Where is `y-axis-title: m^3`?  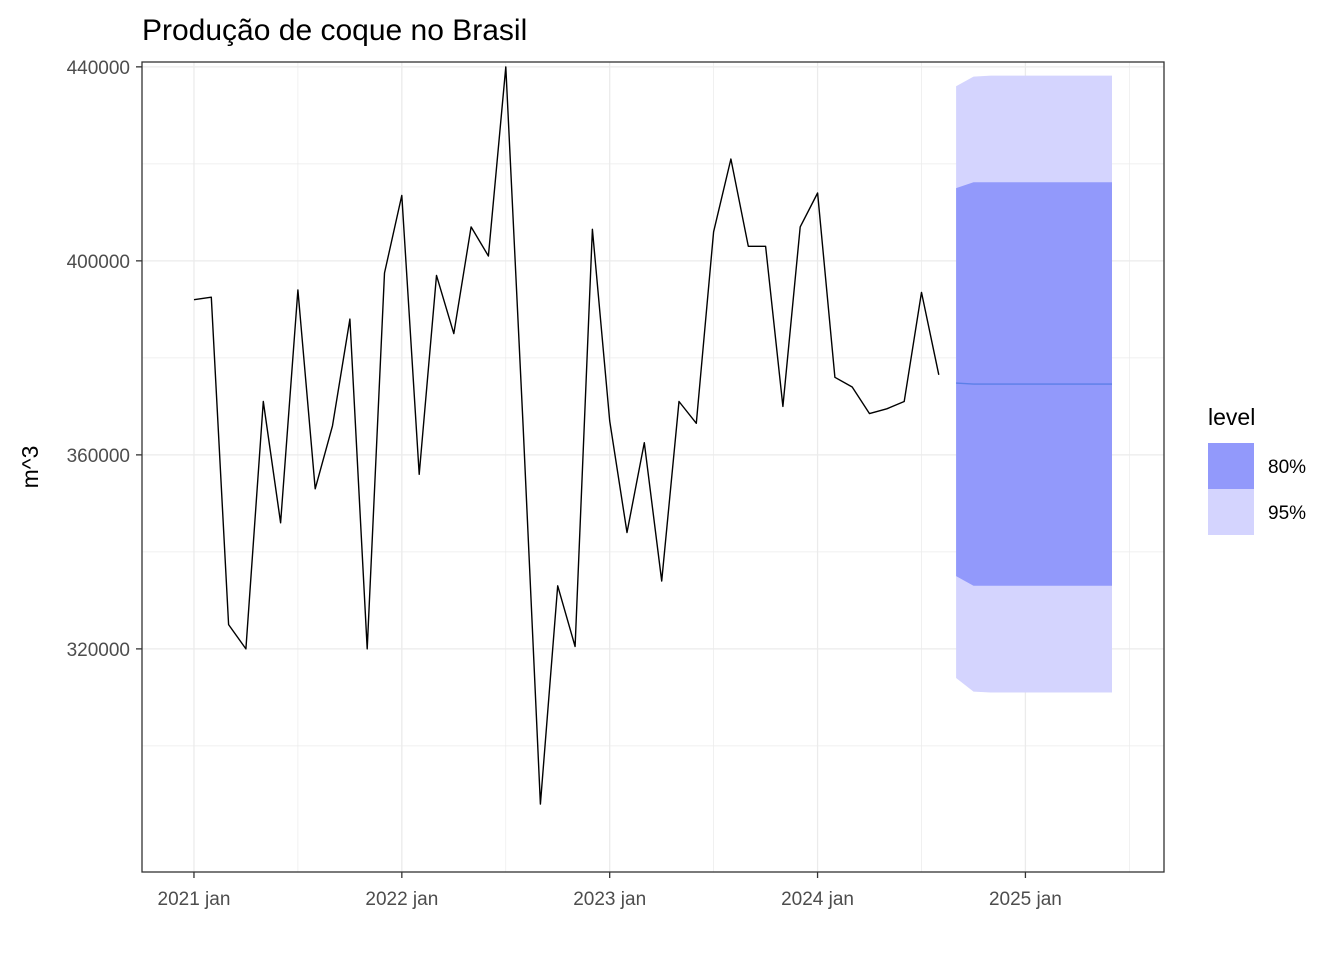
y-axis-title: m^3 is located at coordinates (30, 467).